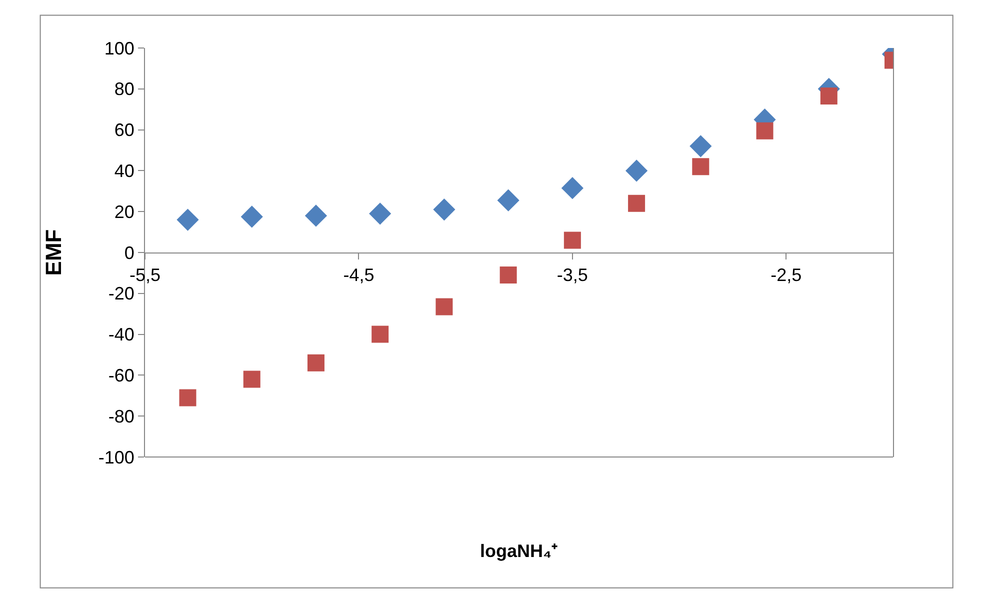  What do you see at coordinates (124, 212) in the screenshot?
I see `y-tick-label: 20` at bounding box center [124, 212].